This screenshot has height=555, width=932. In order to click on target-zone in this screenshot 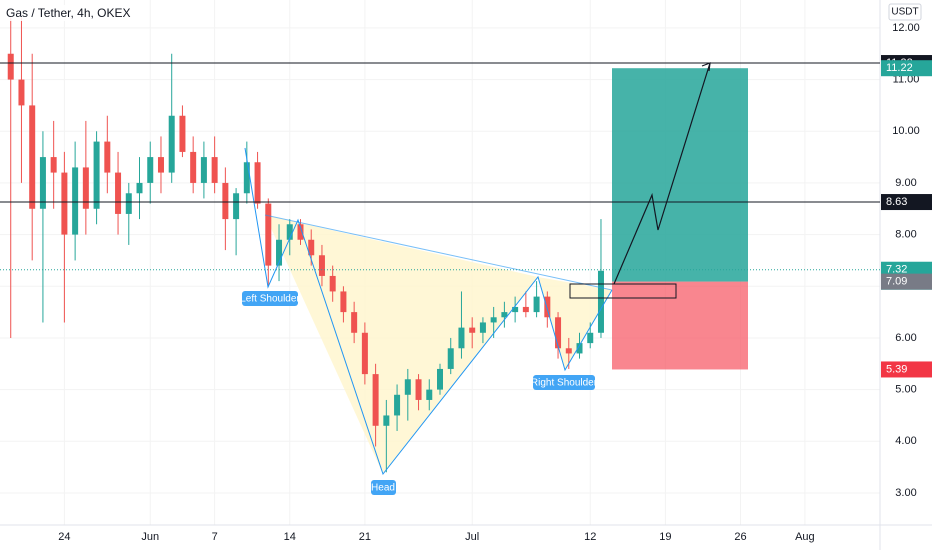, I will do `click(680, 175)`.